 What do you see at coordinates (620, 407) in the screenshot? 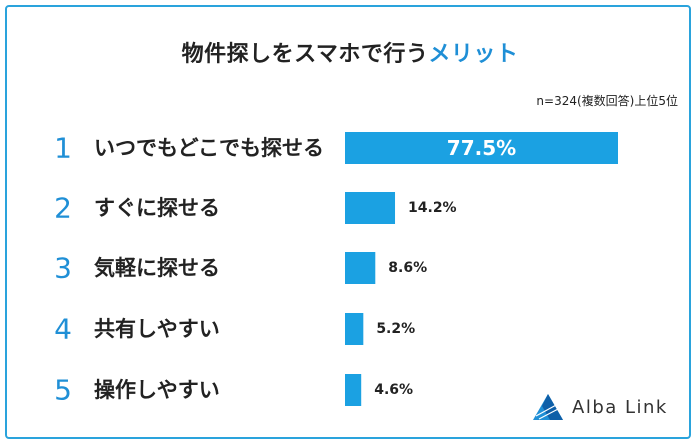
I see `logo-text: Alba Link` at bounding box center [620, 407].